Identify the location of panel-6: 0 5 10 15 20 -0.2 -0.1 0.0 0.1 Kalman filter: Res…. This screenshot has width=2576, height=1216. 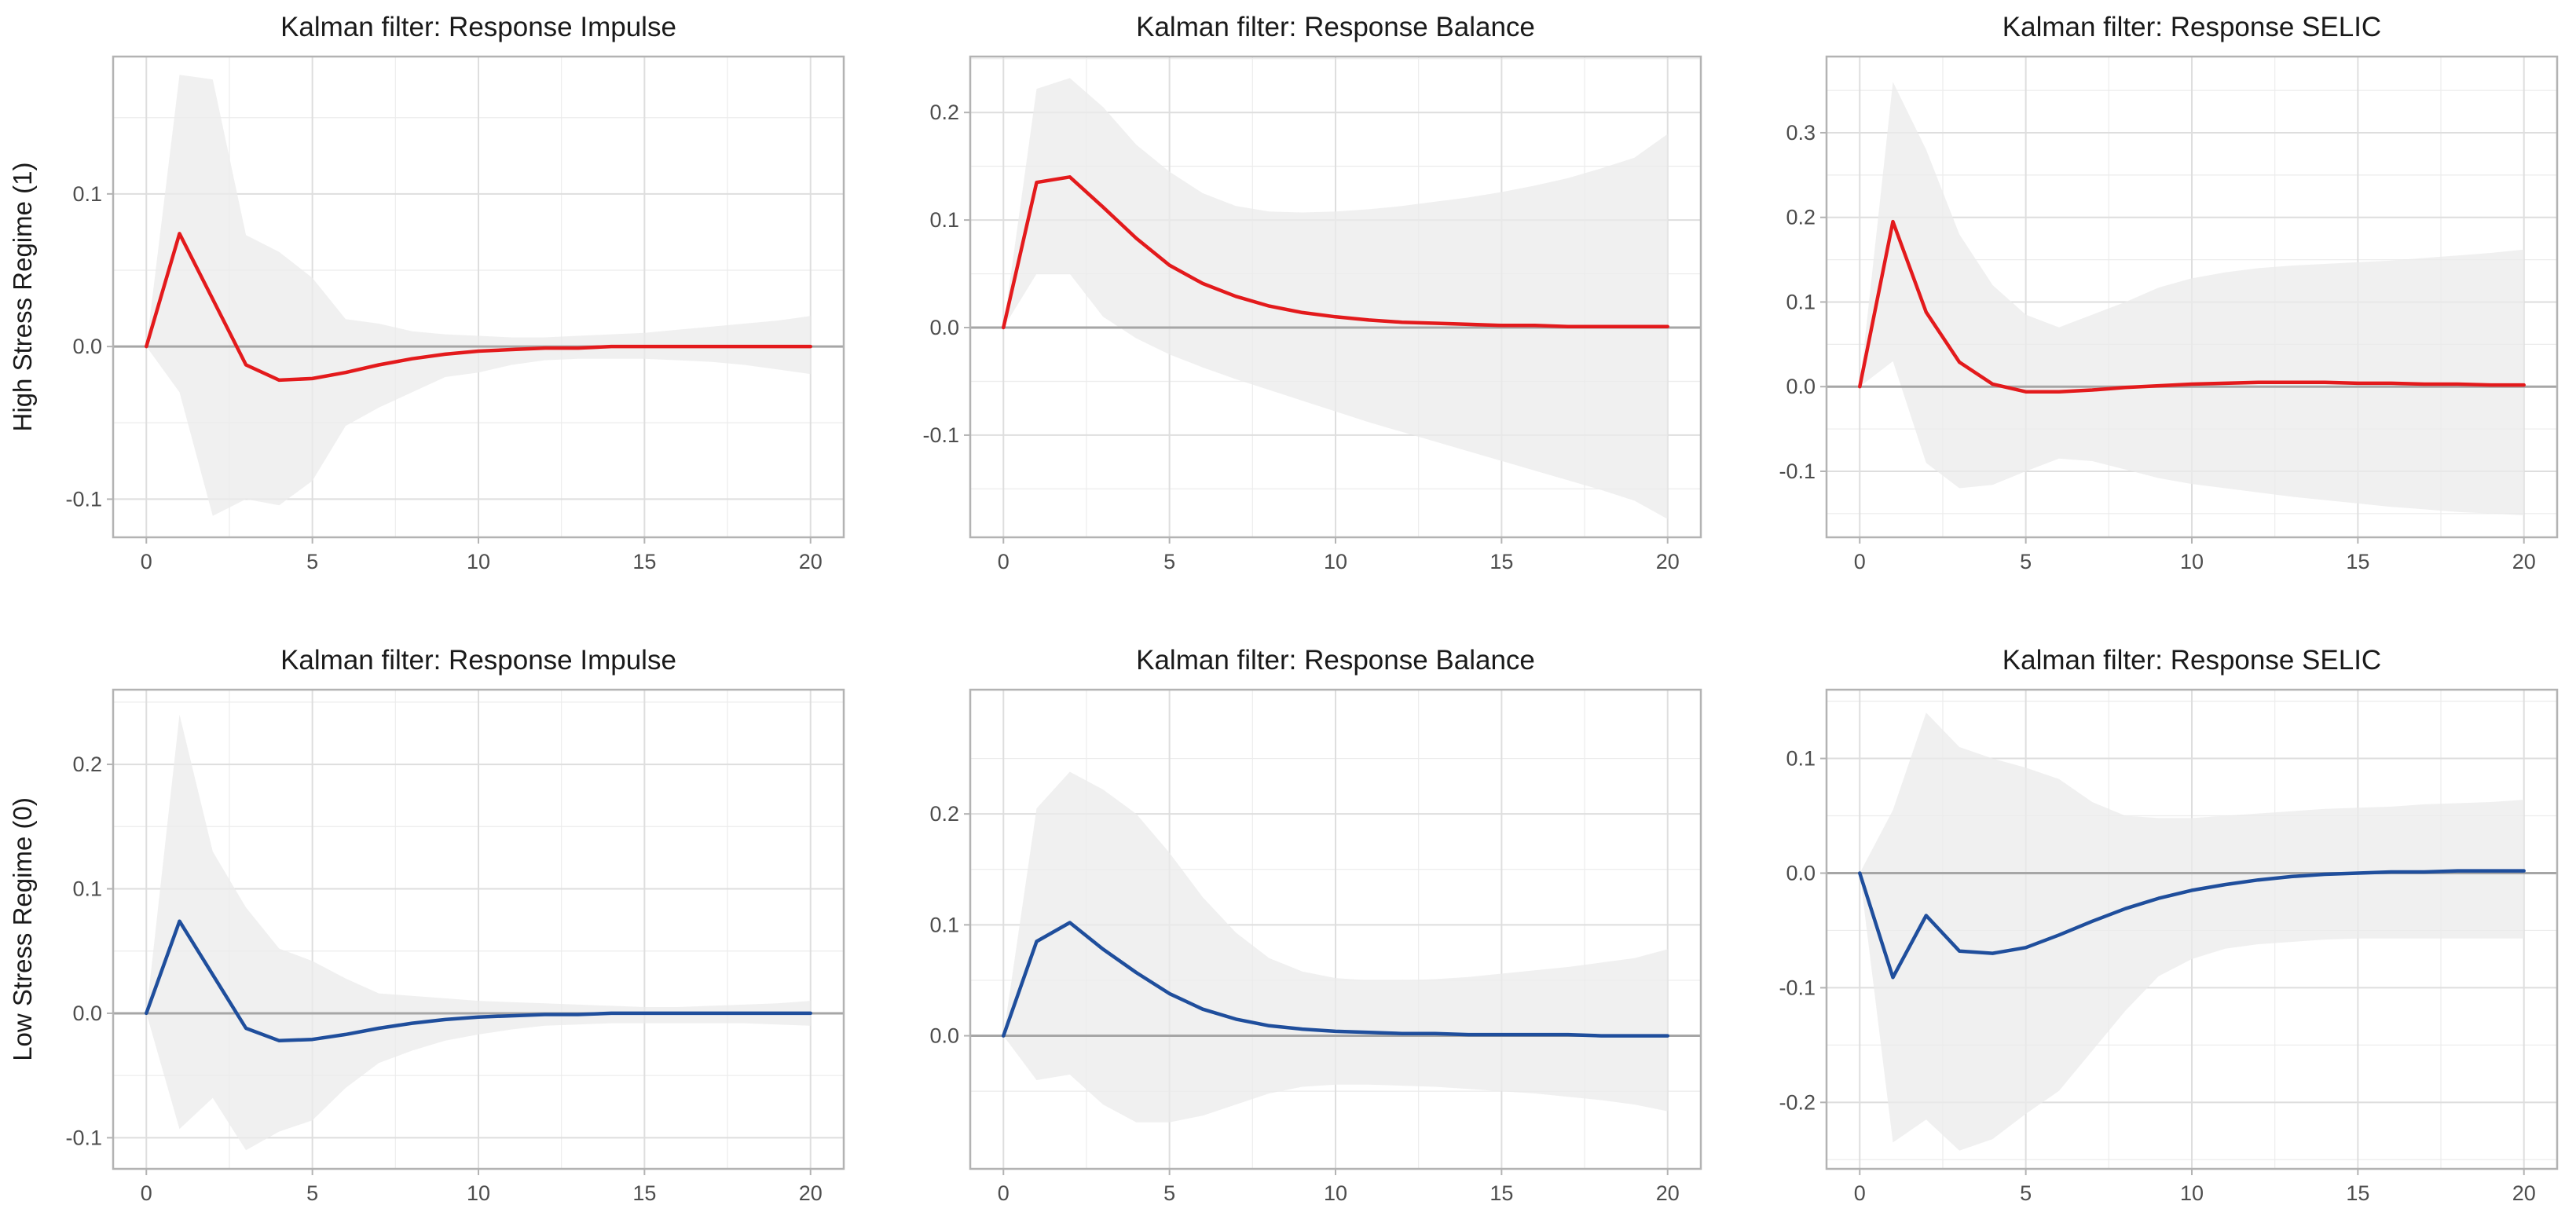
(2169, 925).